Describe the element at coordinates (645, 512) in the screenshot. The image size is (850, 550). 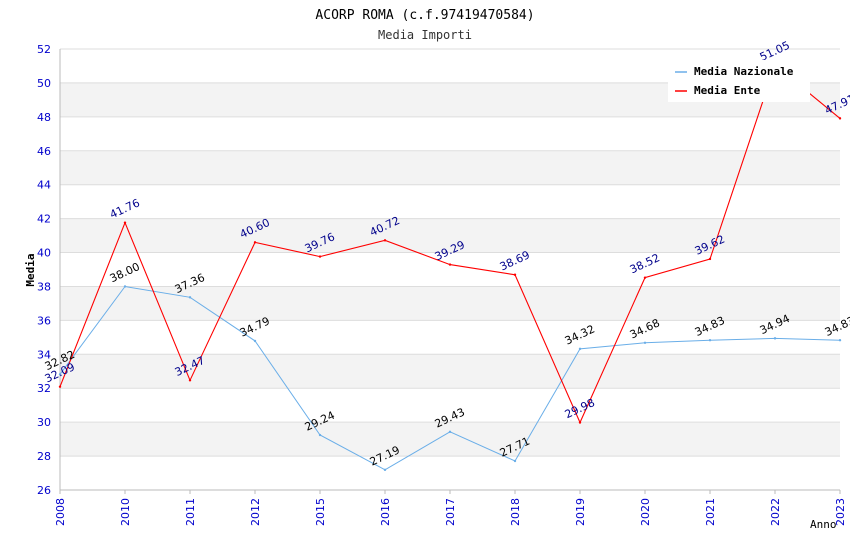
I see `x-tick-label: 2020` at that location.